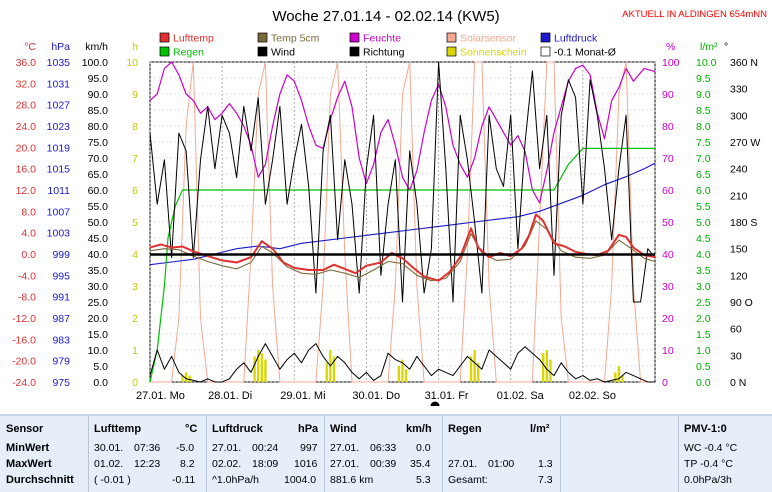 This screenshot has height=492, width=772. I want to click on tick-label-left: 55.0, so click(98, 207).